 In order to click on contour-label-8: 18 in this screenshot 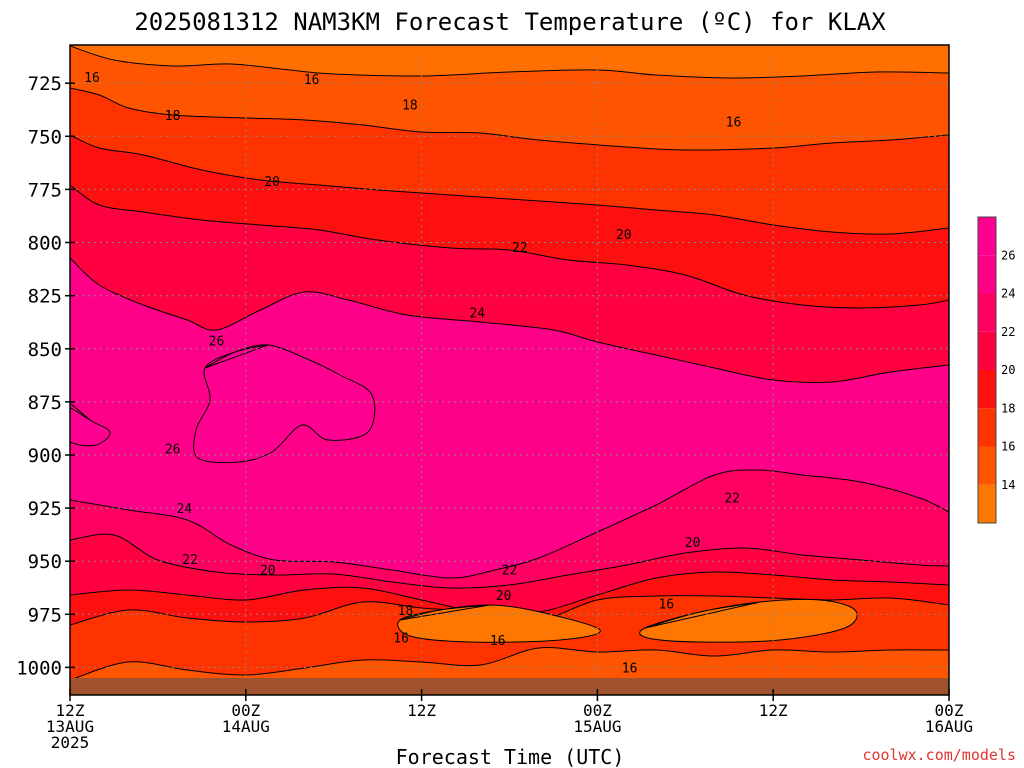, I will do `click(410, 106)`.